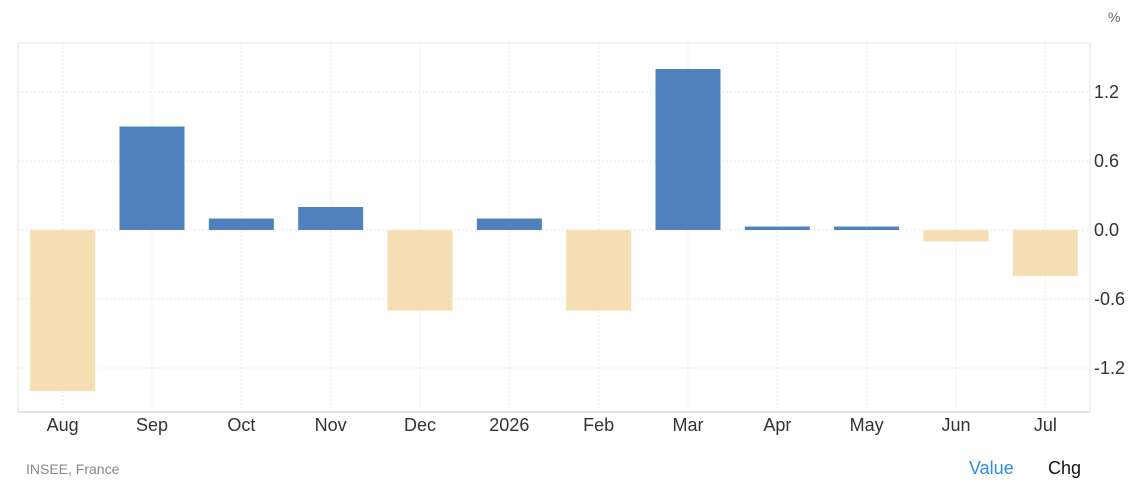 This screenshot has width=1137, height=487. What do you see at coordinates (777, 425) in the screenshot?
I see `x-tick-label: Apr` at bounding box center [777, 425].